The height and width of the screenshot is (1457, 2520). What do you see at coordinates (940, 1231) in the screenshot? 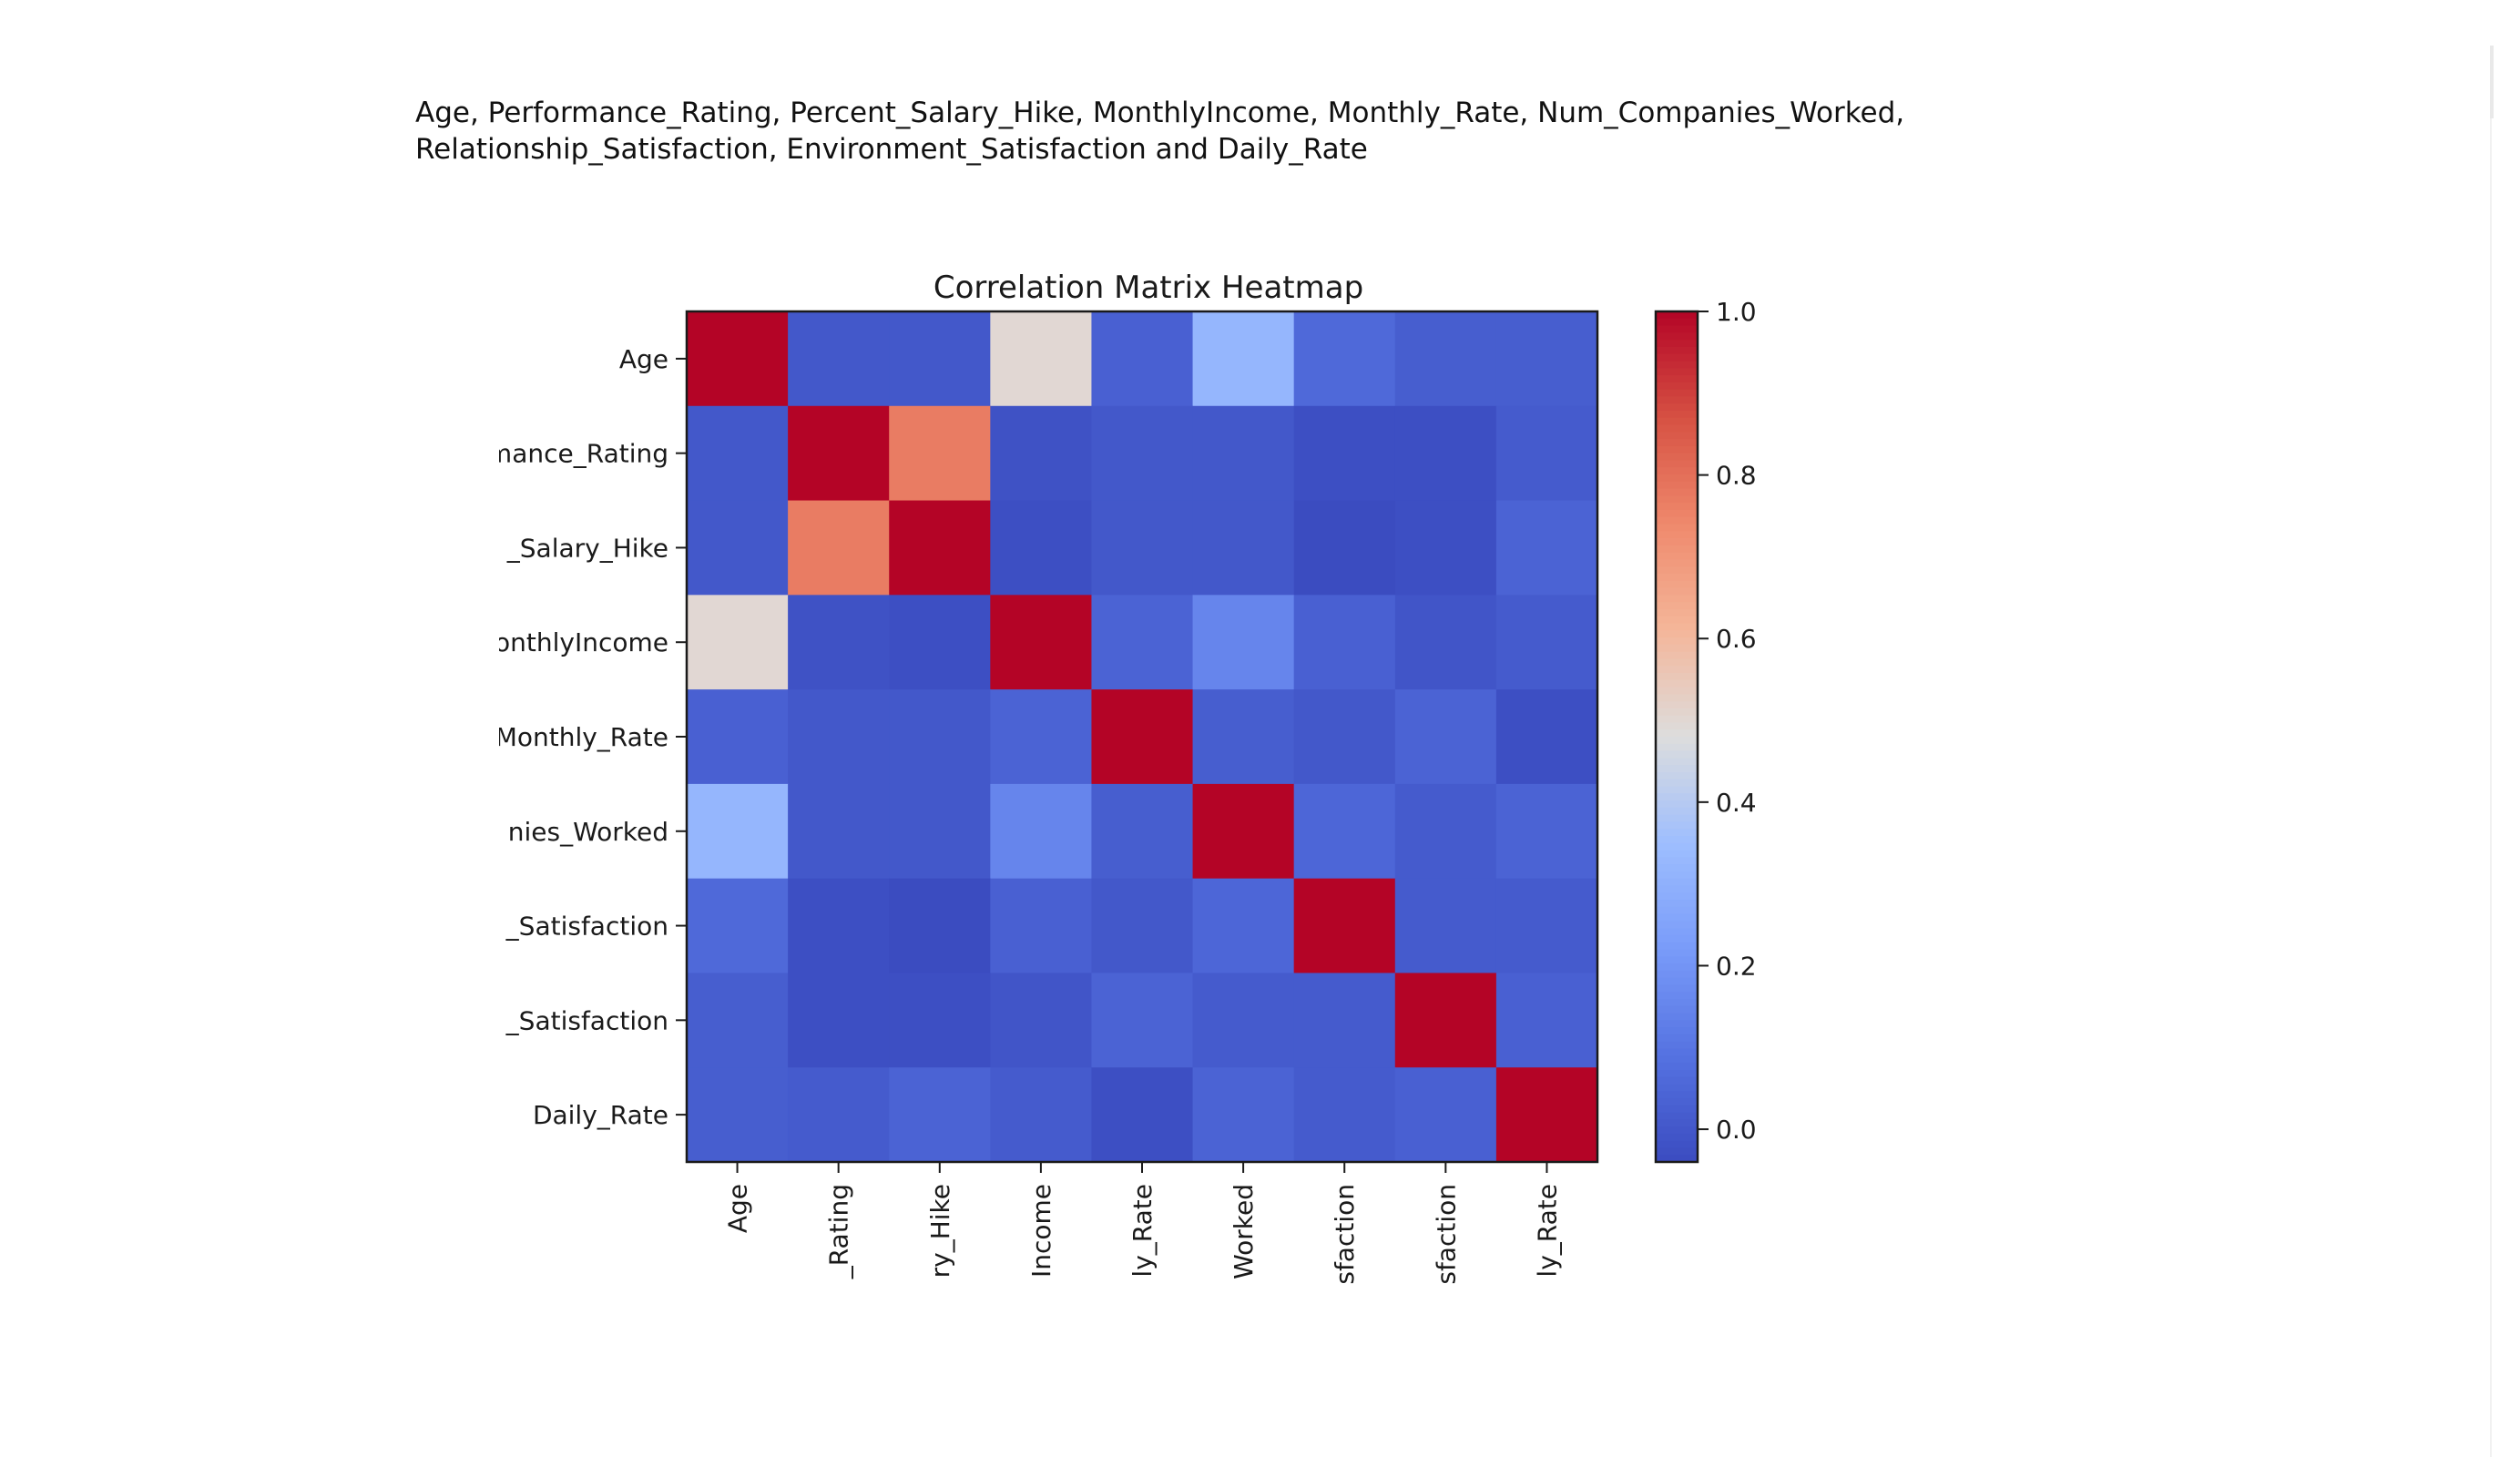
I see `column-tick-label: ry_Hike` at bounding box center [940, 1231].